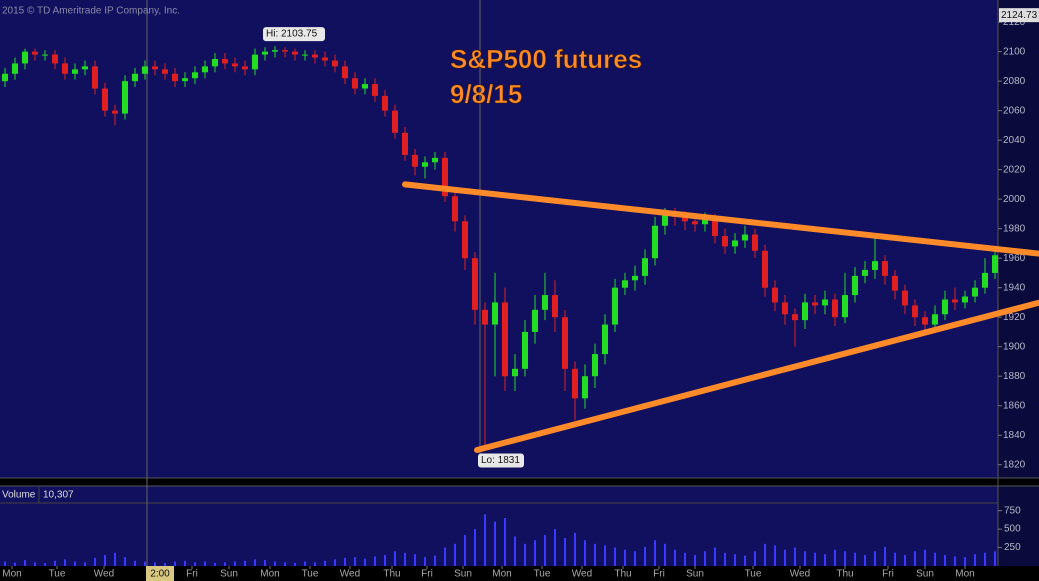  What do you see at coordinates (1014, 22) in the screenshot?
I see `y-tick-label: 2120` at bounding box center [1014, 22].